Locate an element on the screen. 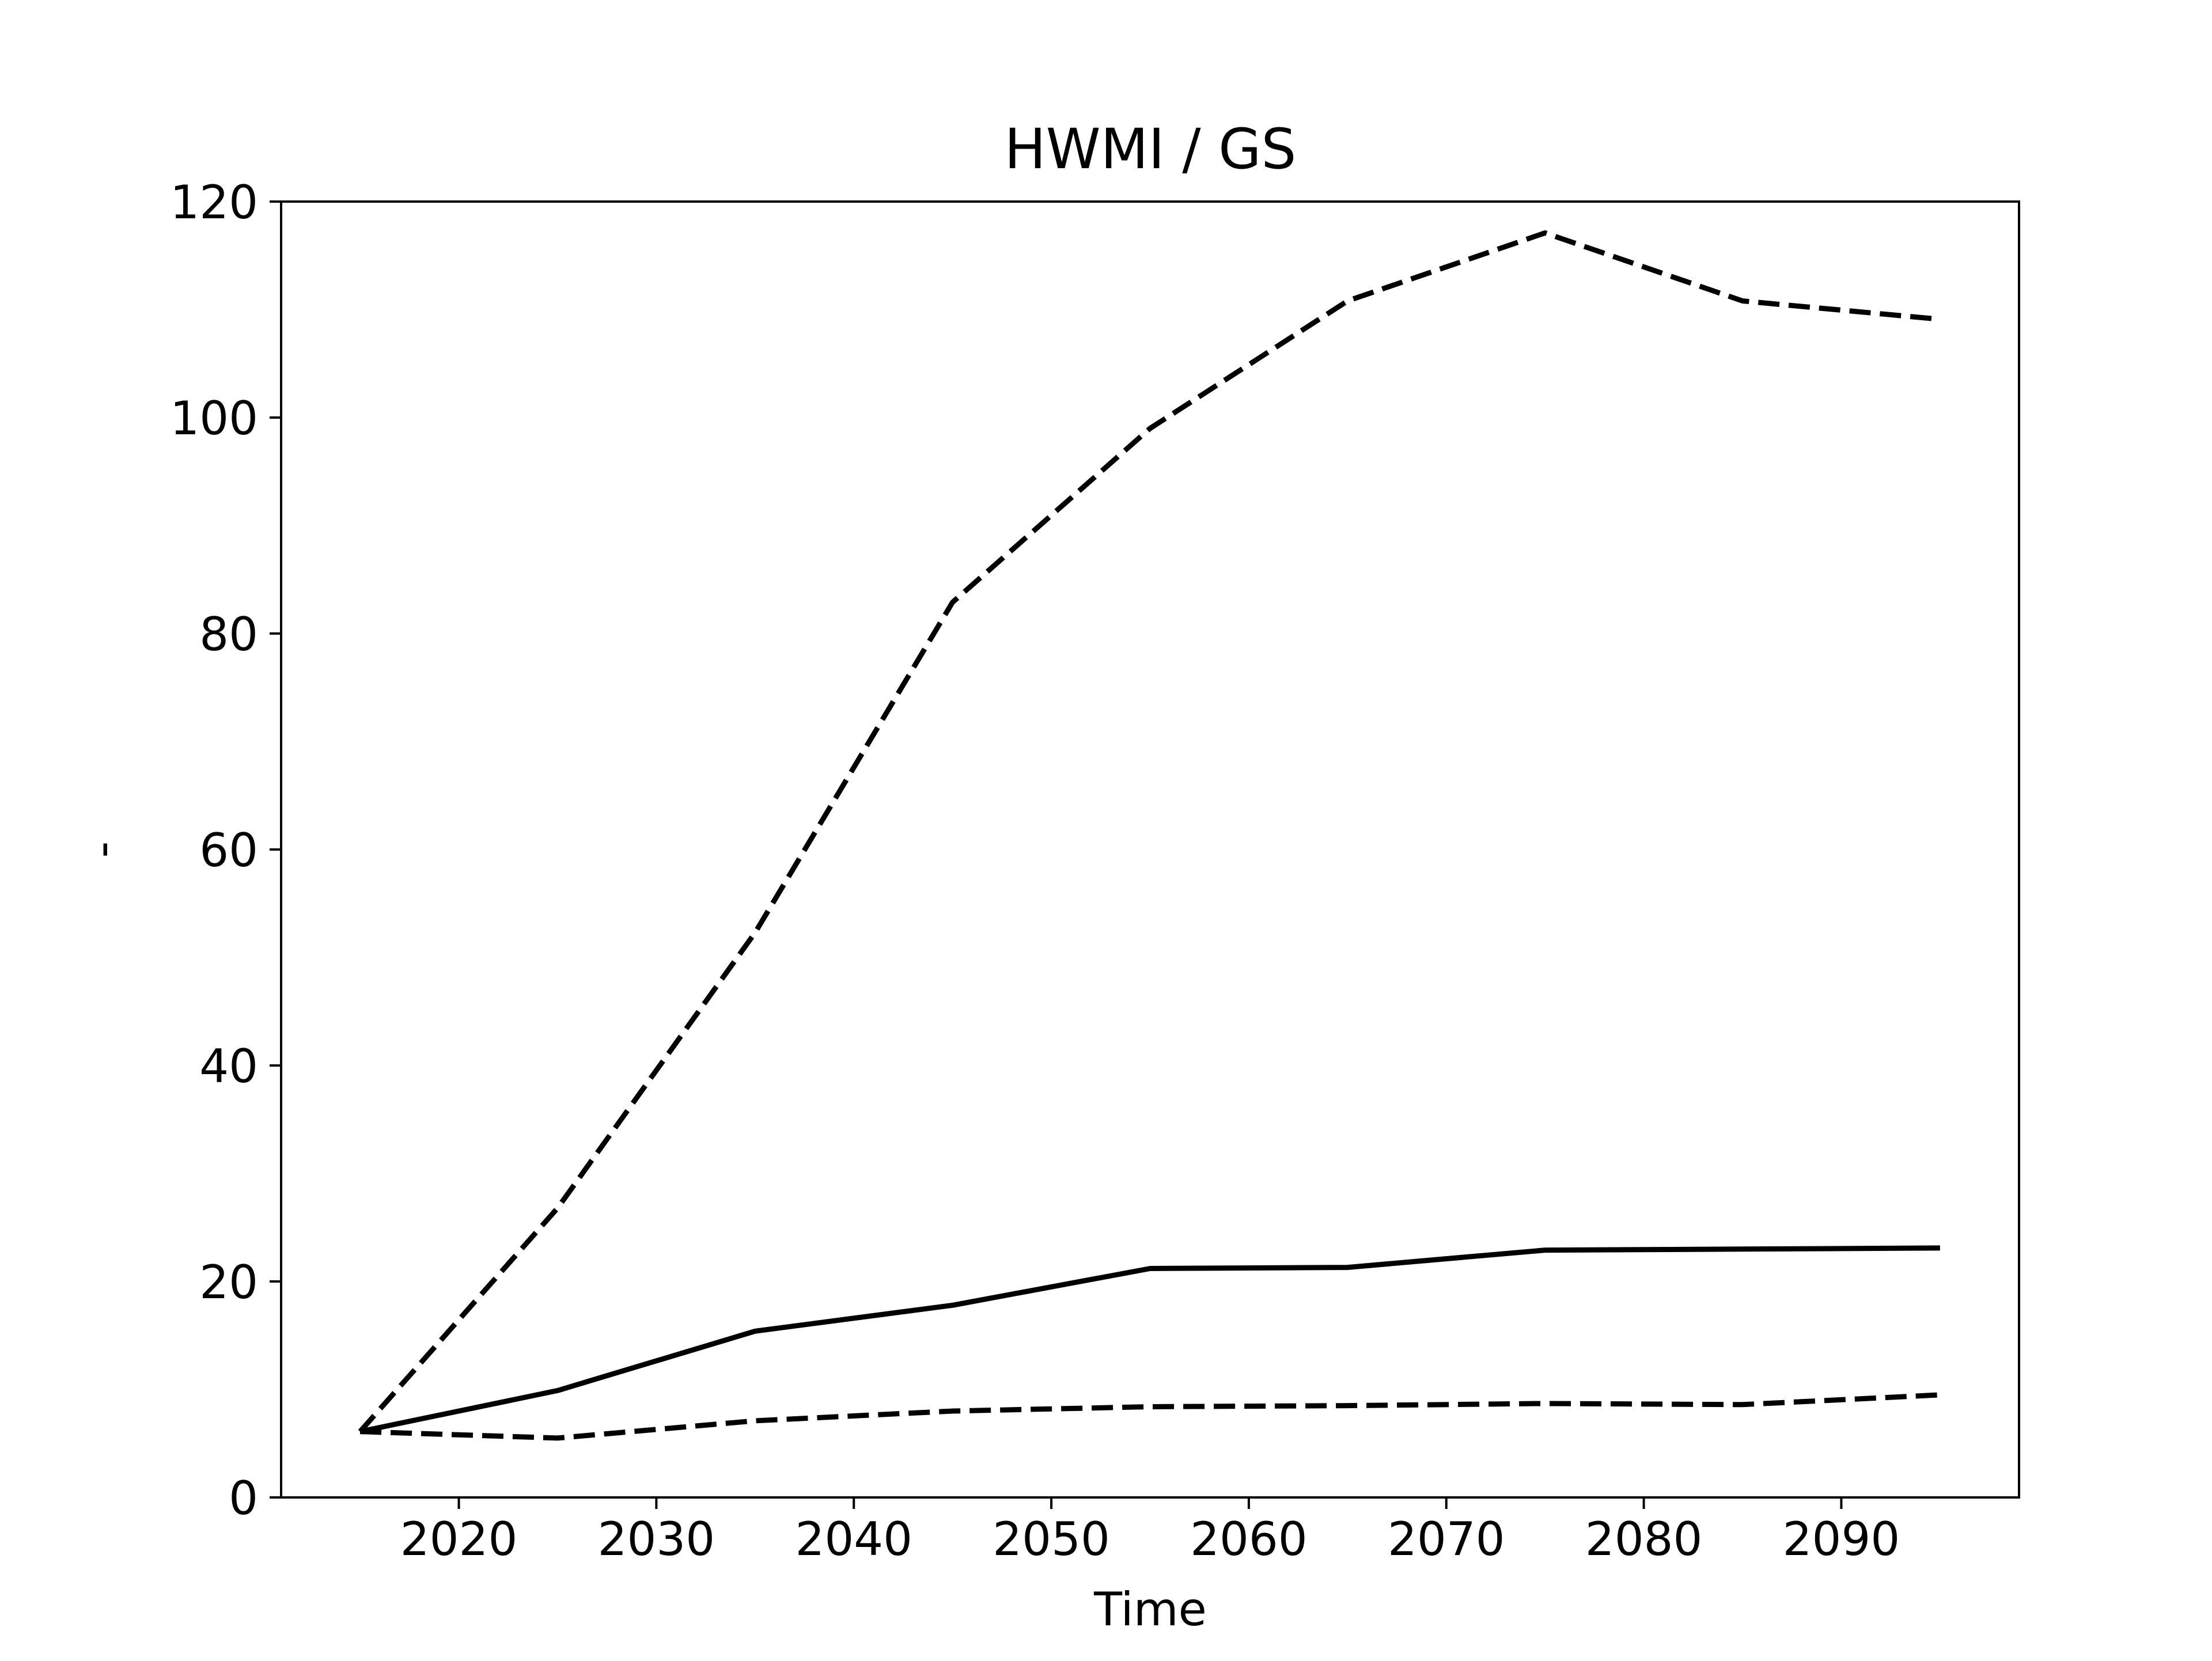  x-tick-label-2060: 2060 is located at coordinates (1249, 1539).